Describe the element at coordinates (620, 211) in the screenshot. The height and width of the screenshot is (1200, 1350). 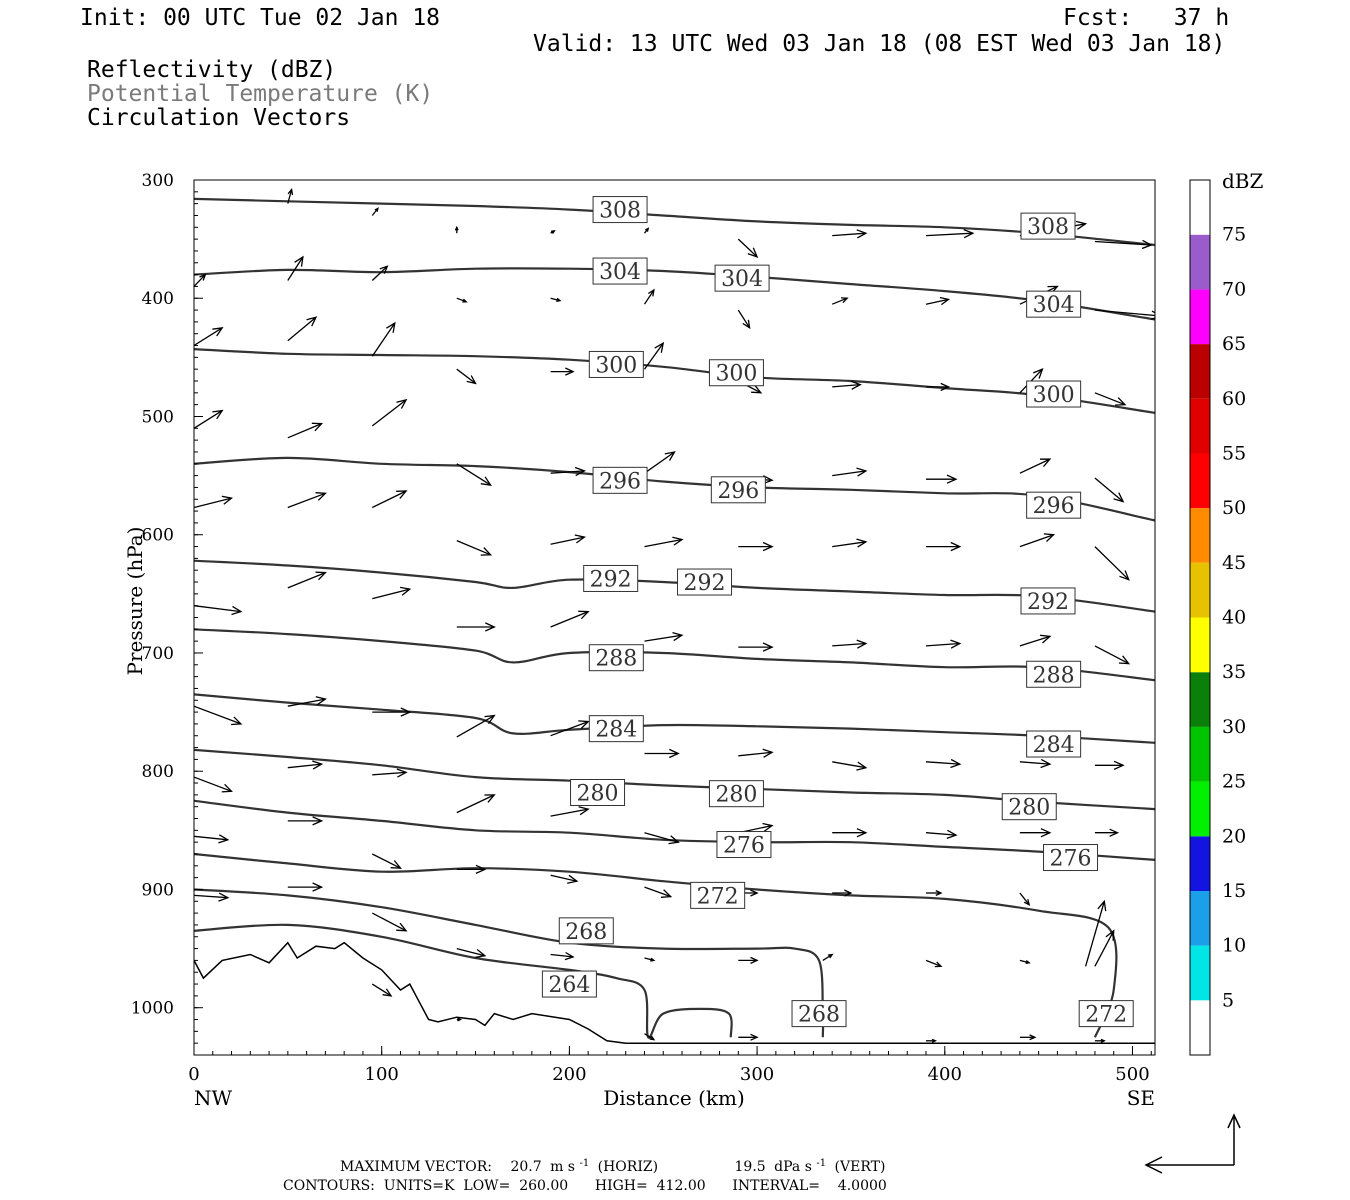
I see `contour-label: 308` at that location.